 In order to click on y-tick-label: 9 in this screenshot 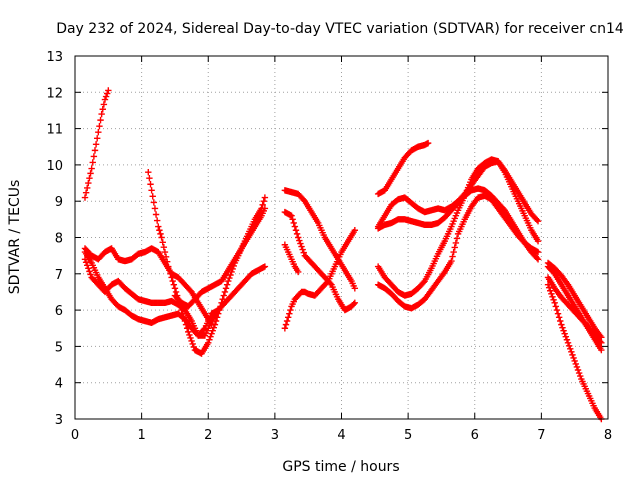, I will do `click(59, 202)`.